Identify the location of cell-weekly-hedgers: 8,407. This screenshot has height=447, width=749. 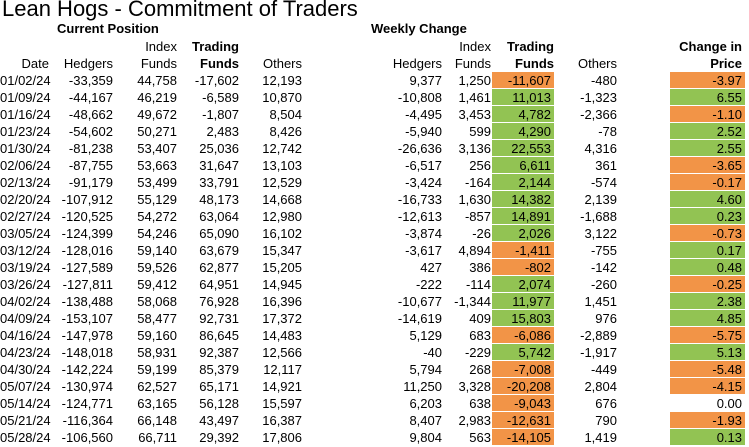
(425, 420).